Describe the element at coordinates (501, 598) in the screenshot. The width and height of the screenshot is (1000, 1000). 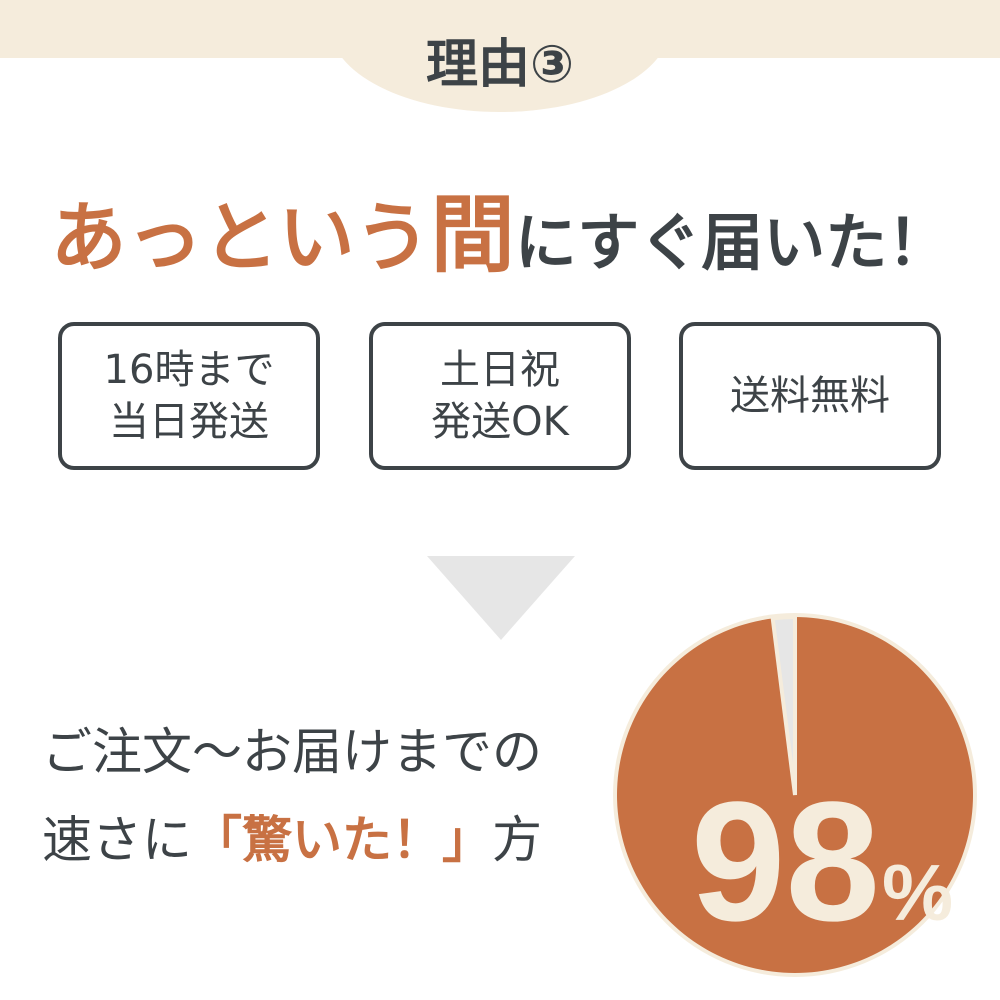
I see `down-arrow-icon` at that location.